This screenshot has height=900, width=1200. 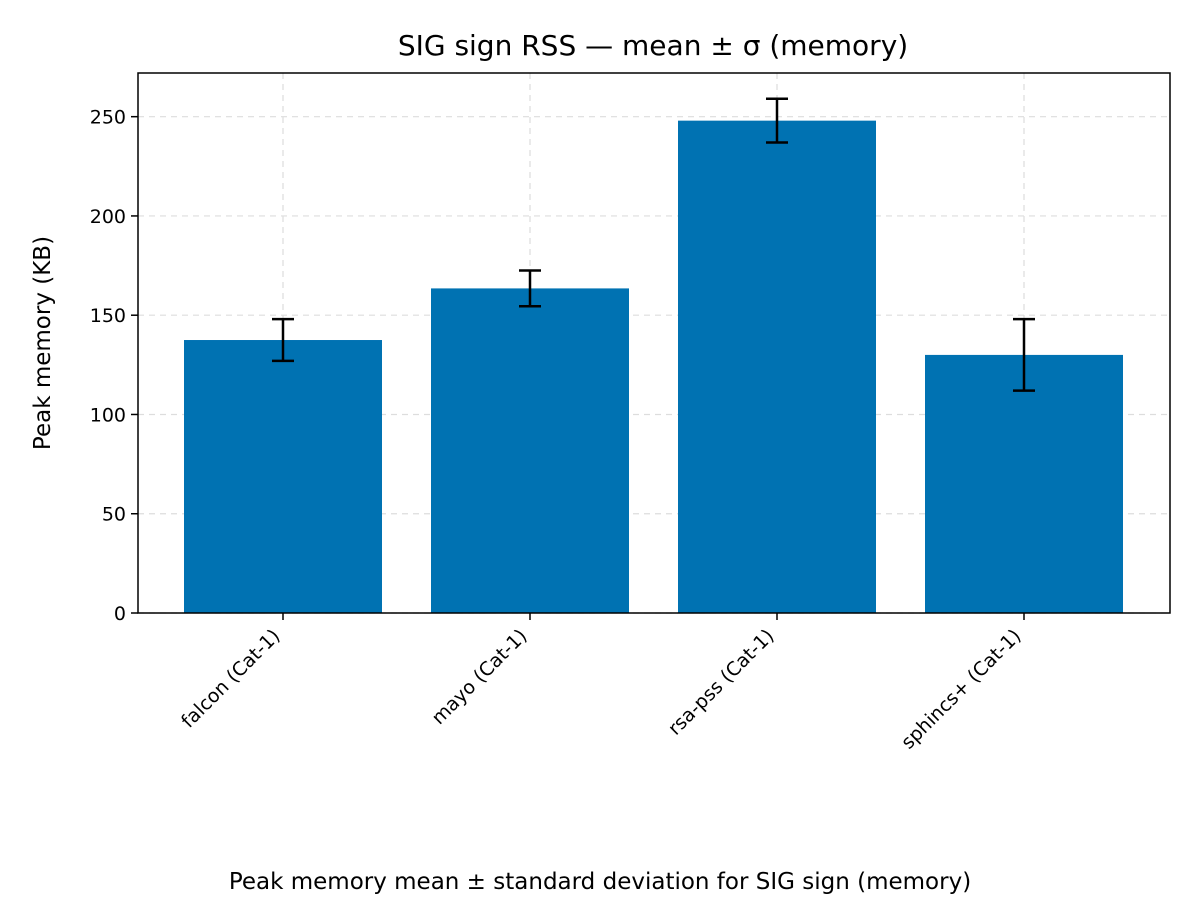 I want to click on x-tick-label: rsa-pss (Cat-1), so click(x=721, y=682).